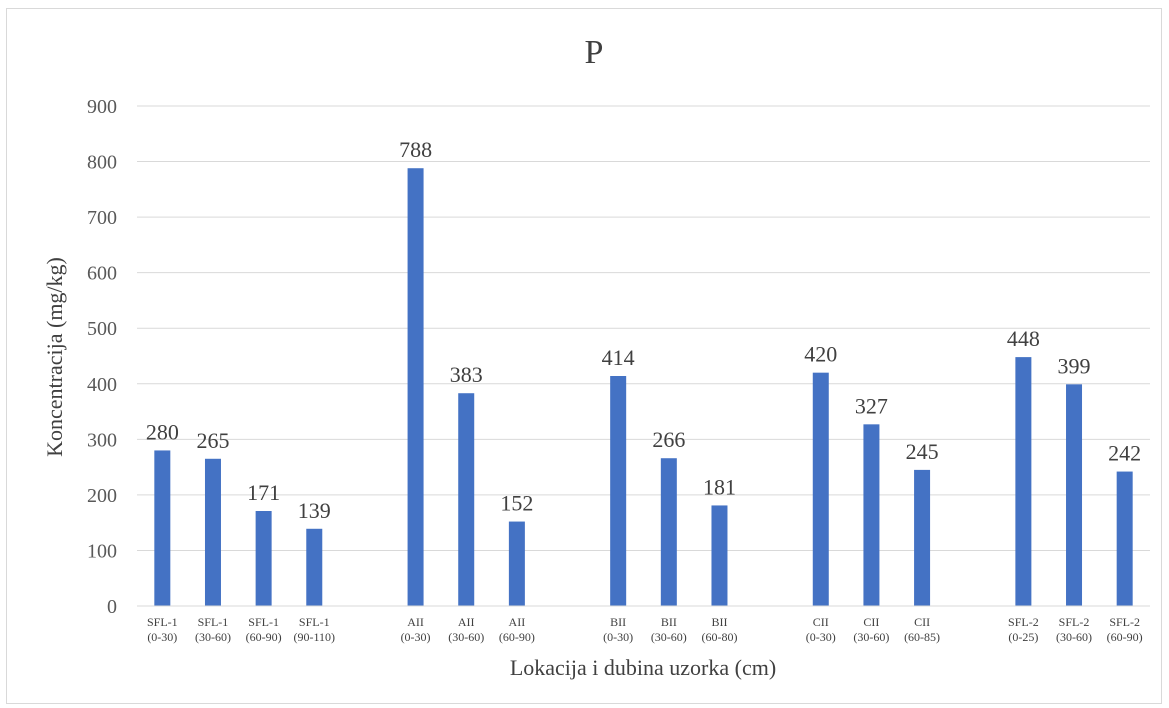 The image size is (1169, 708). What do you see at coordinates (871, 405) in the screenshot?
I see `data-label: 327` at bounding box center [871, 405].